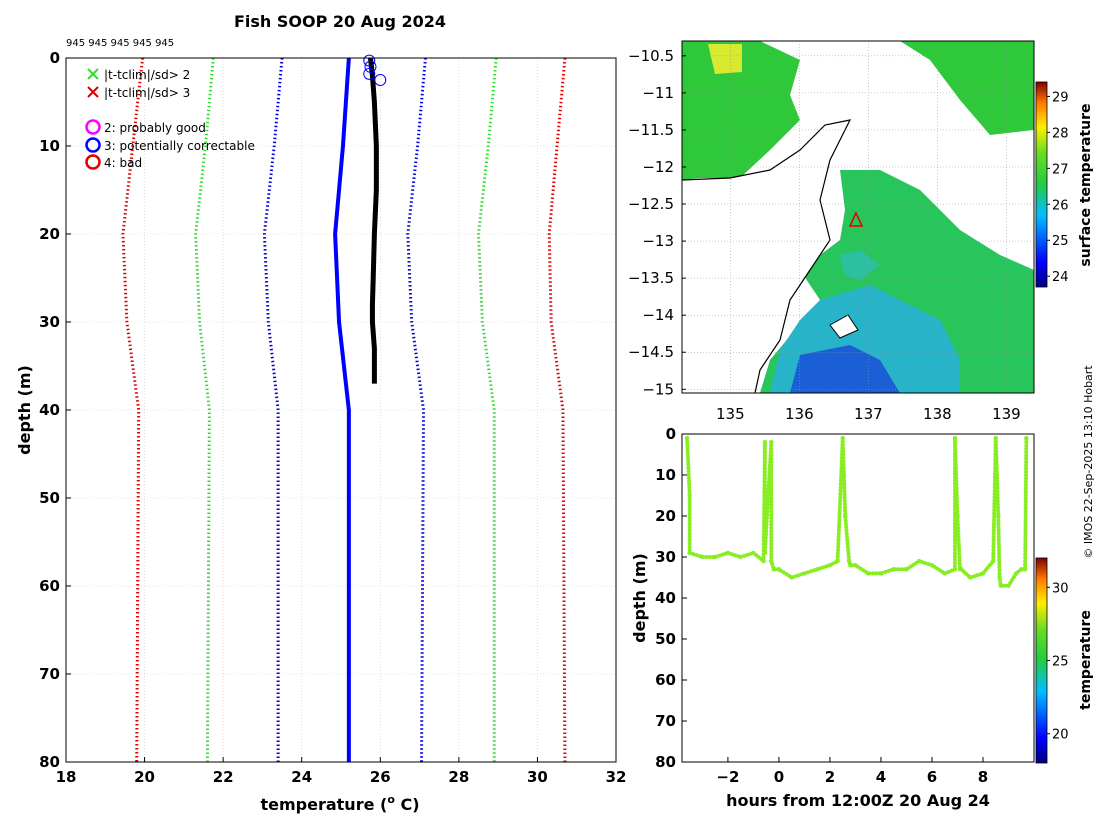  What do you see at coordinates (983, 777) in the screenshot?
I see `tow-xtick-label: 8` at bounding box center [983, 777].